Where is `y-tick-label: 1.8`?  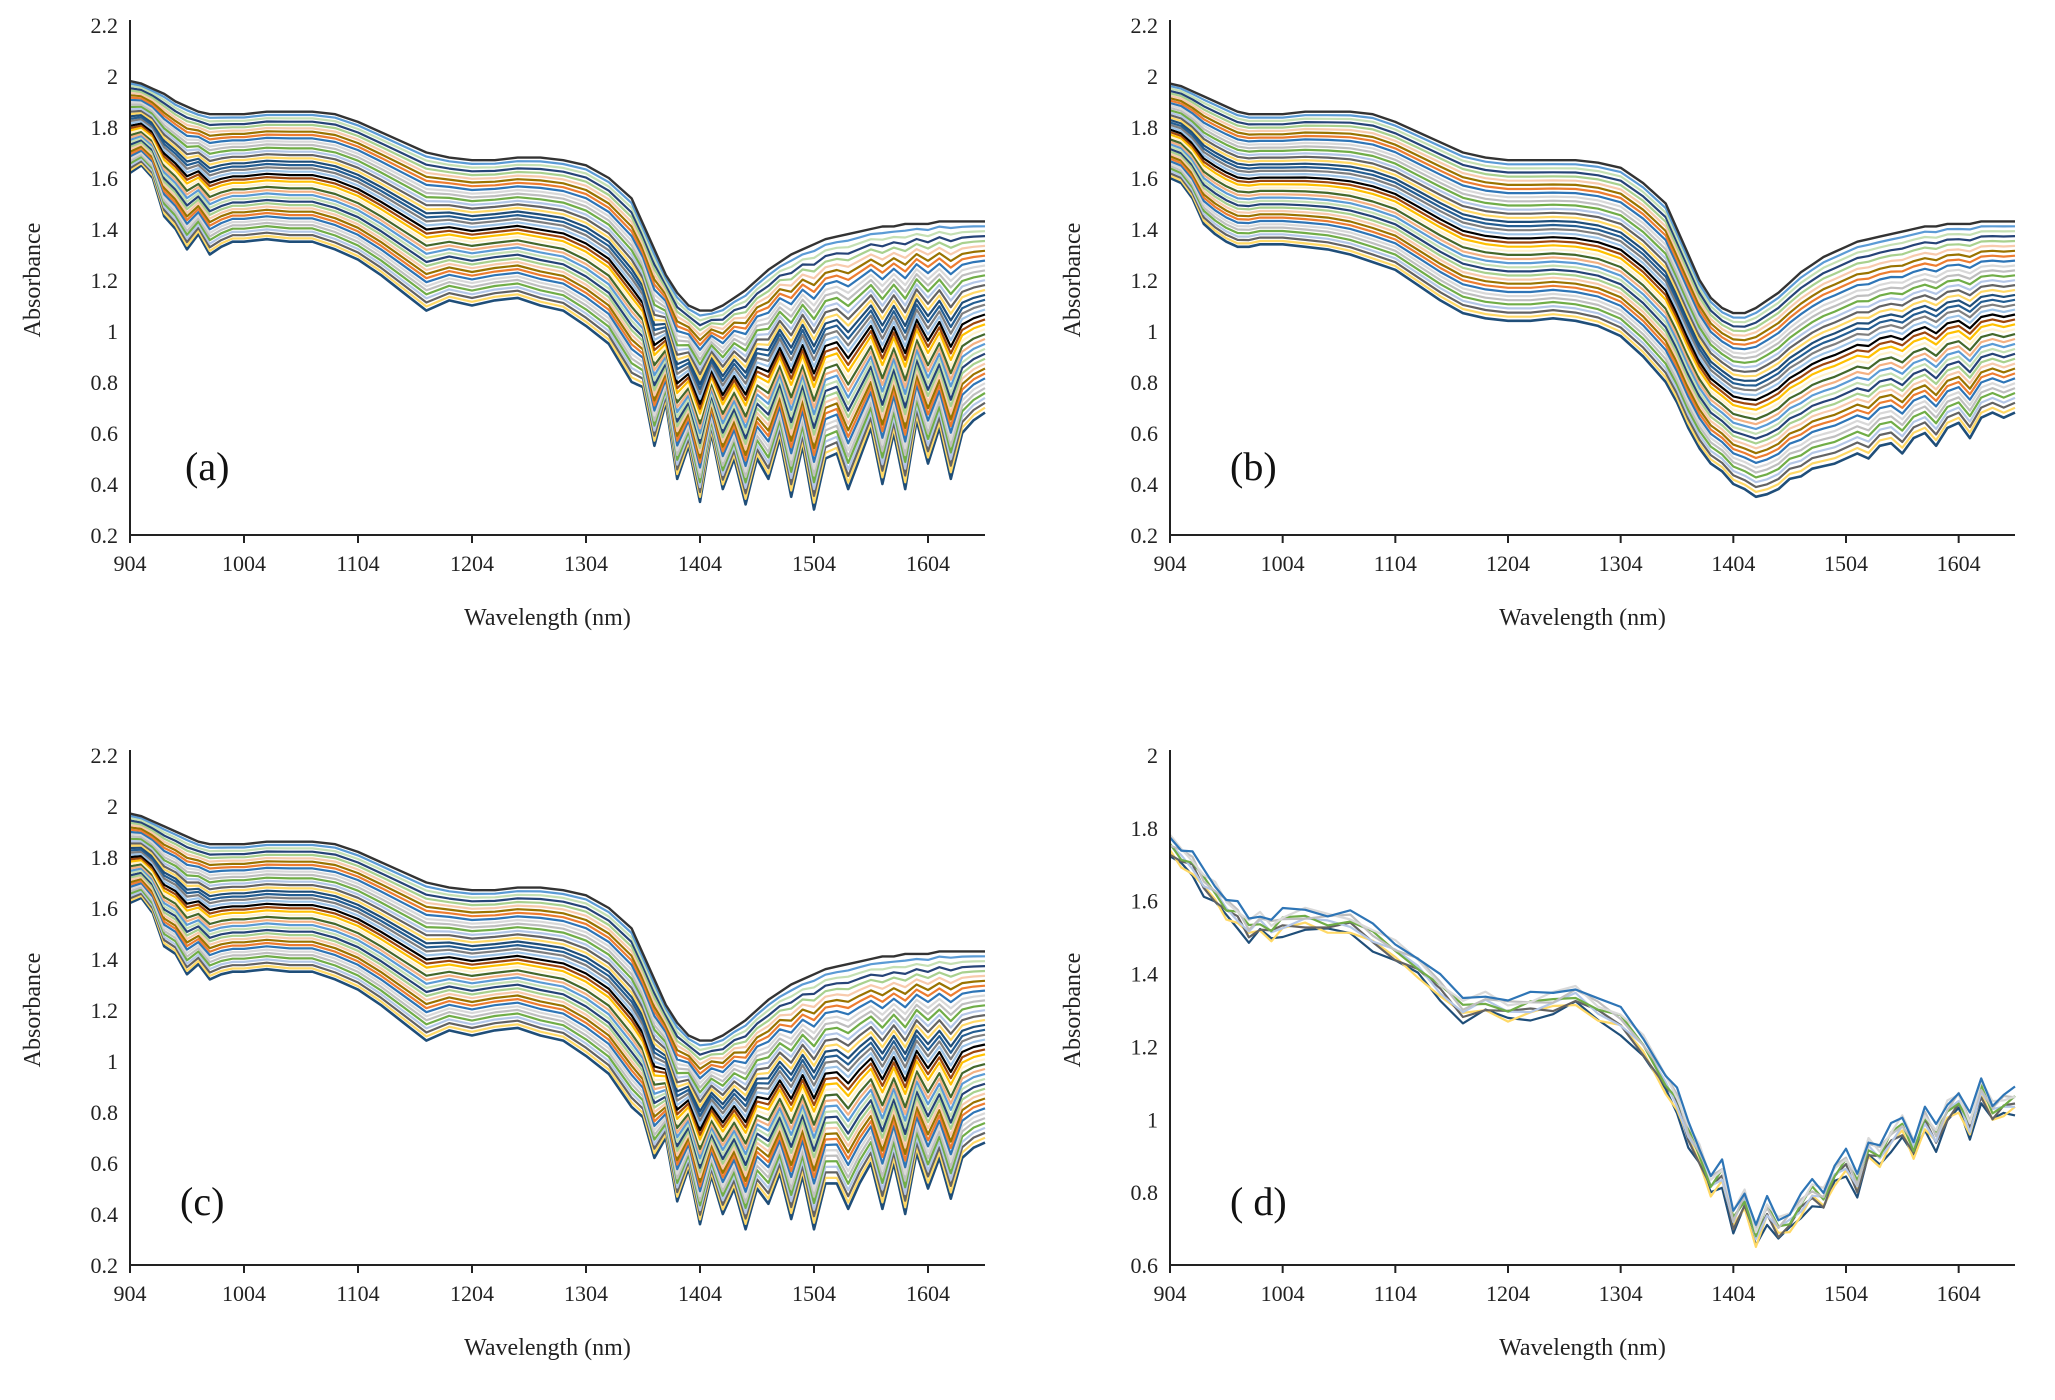
y-tick-label: 1.8 is located at coordinates (105, 127).